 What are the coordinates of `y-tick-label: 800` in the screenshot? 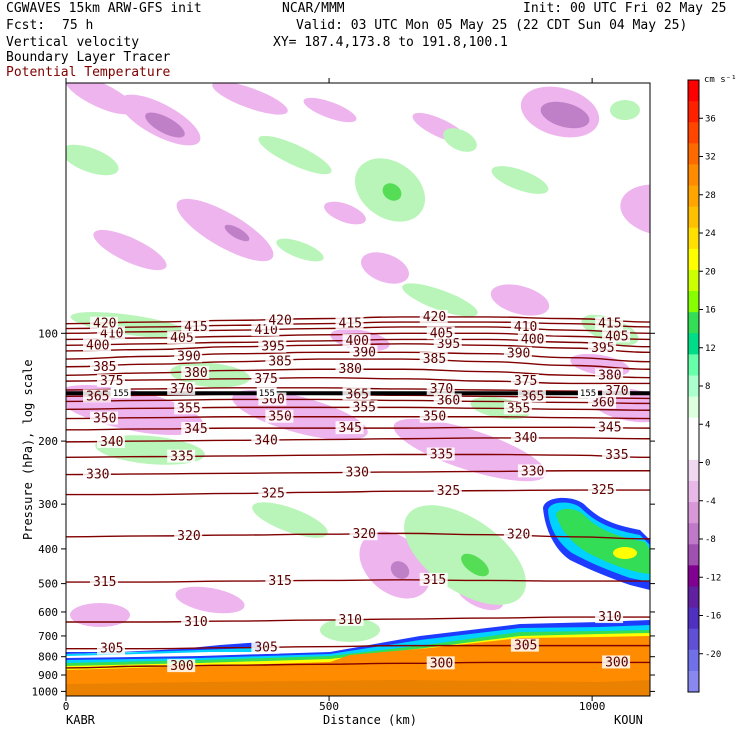 It's located at (48, 657).